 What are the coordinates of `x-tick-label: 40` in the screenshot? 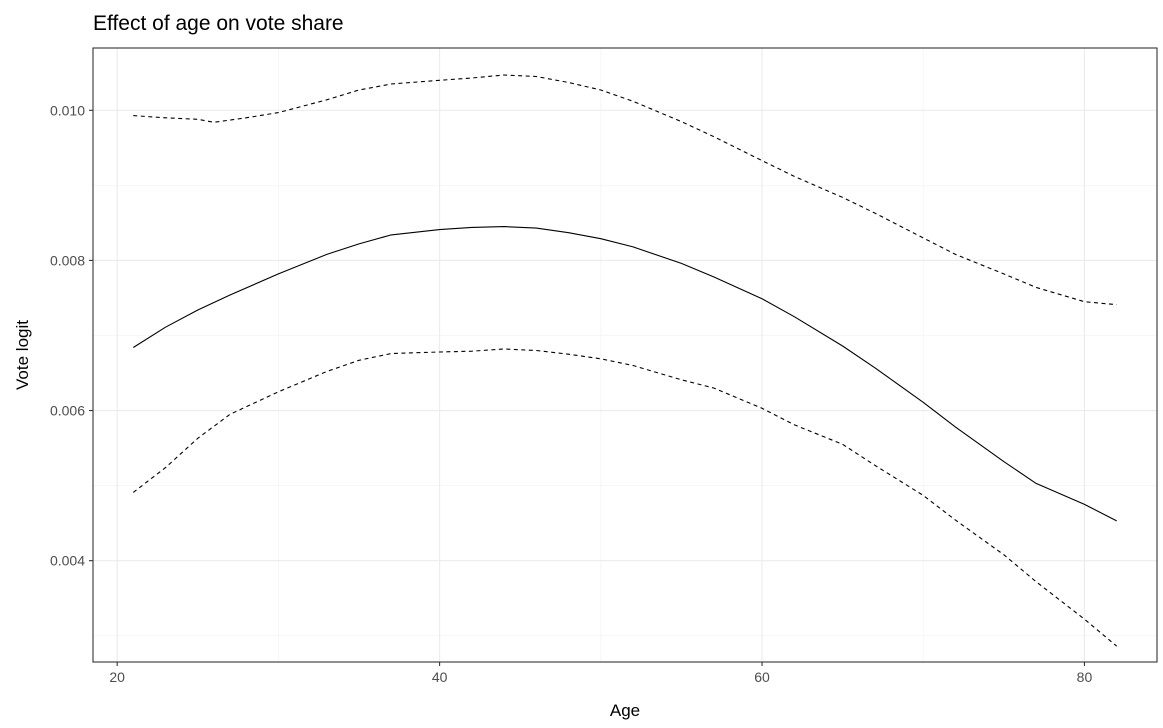 It's located at (440, 677).